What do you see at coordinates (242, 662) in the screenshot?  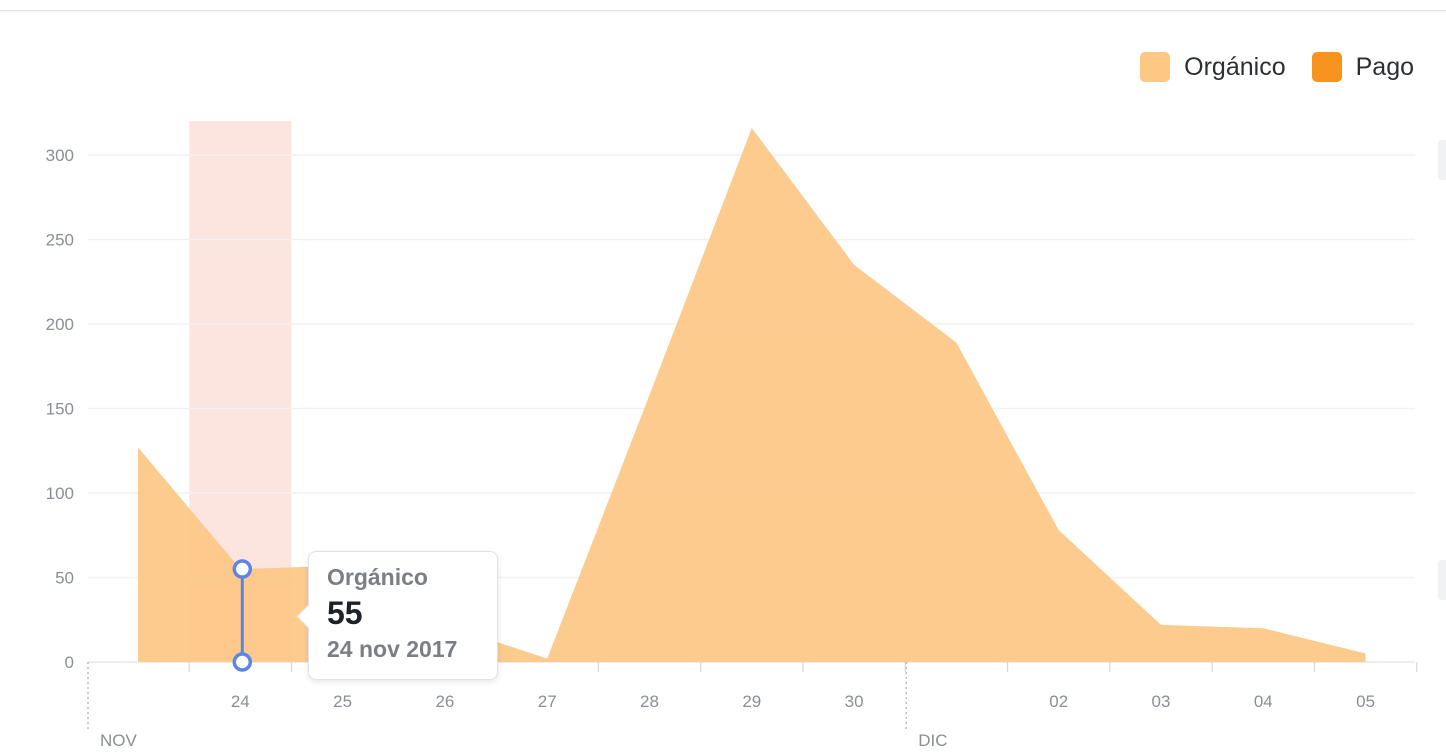 I see `hover-point-base` at bounding box center [242, 662].